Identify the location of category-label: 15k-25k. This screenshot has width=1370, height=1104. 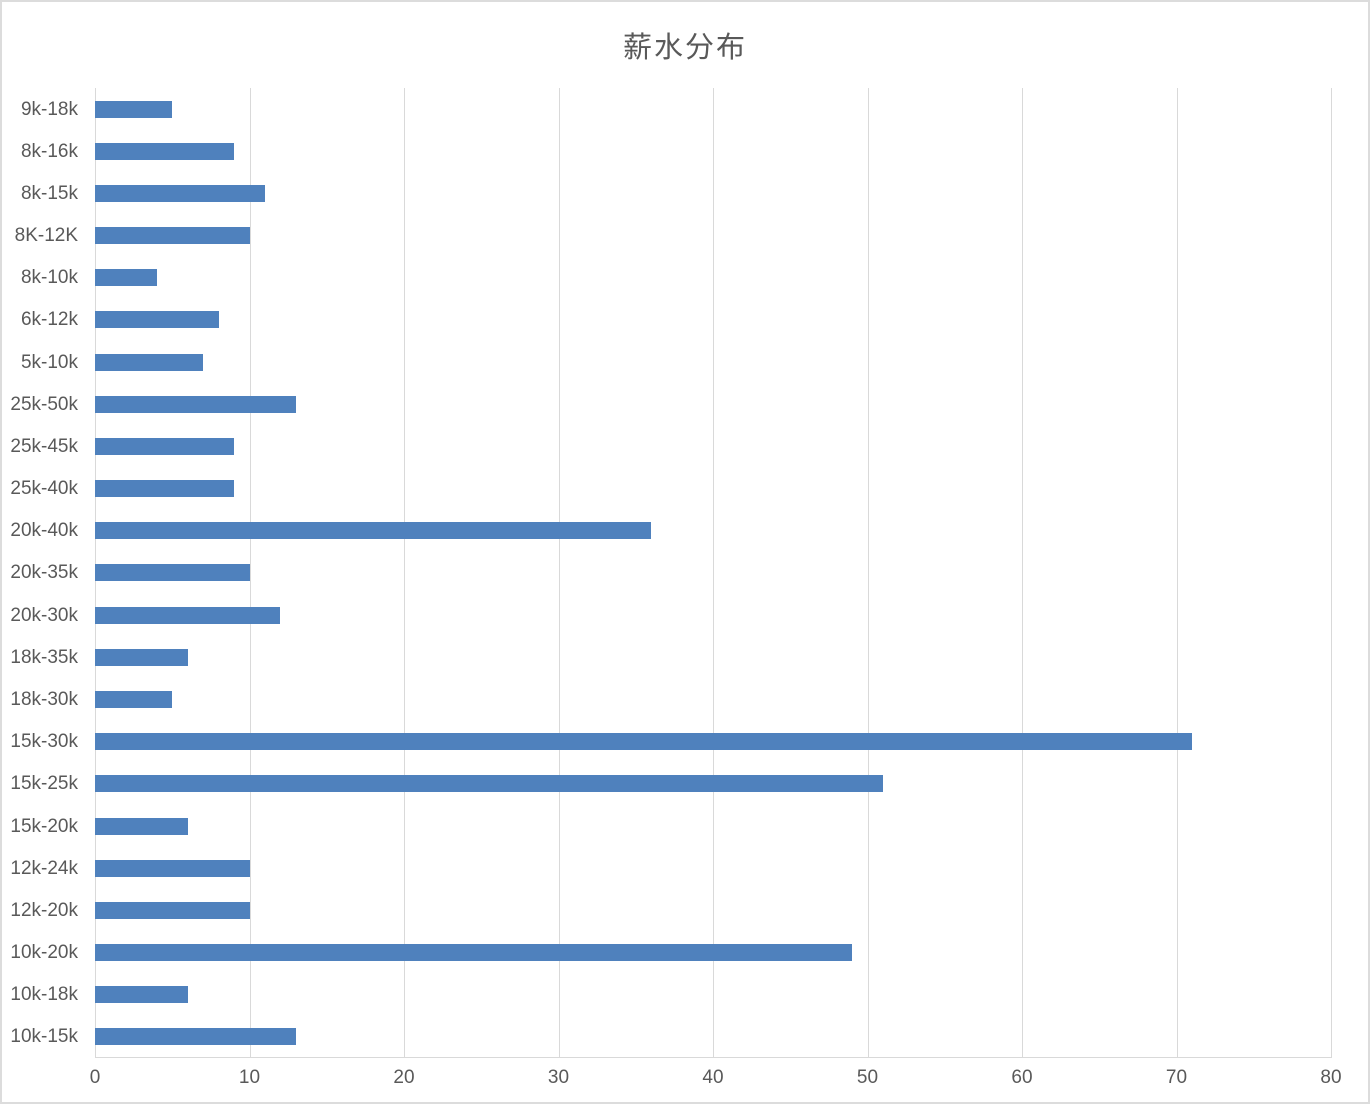
(44, 784).